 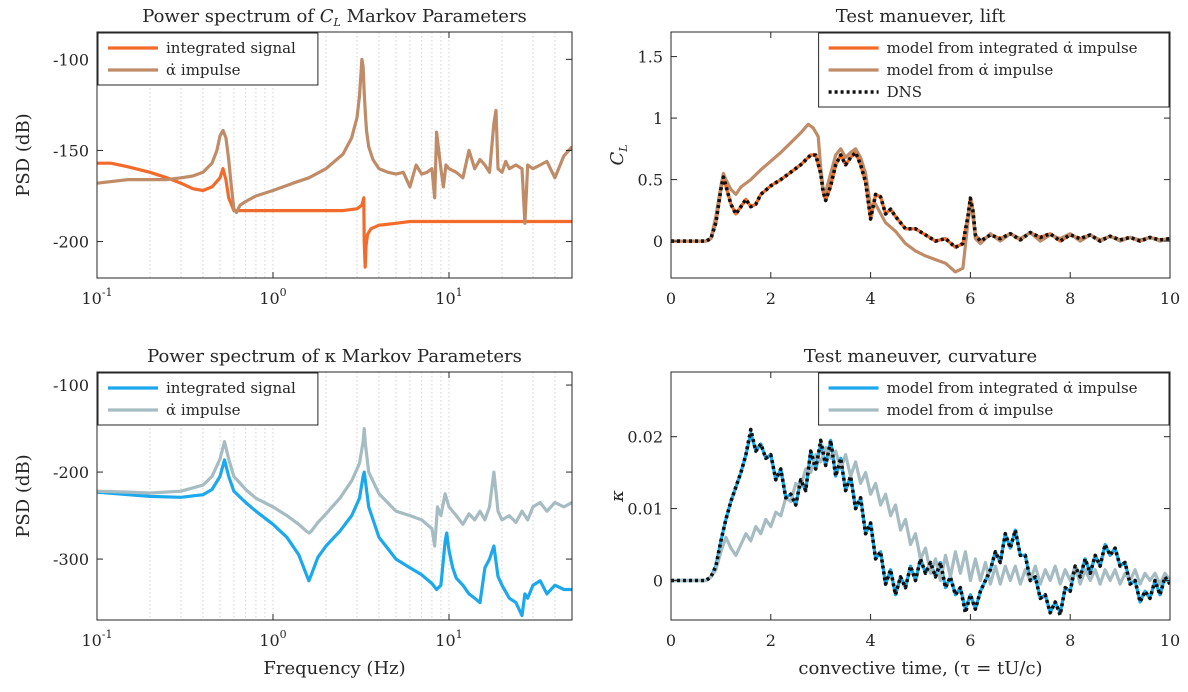 What do you see at coordinates (71, 559) in the screenshot?
I see `y-tick-label: -300` at bounding box center [71, 559].